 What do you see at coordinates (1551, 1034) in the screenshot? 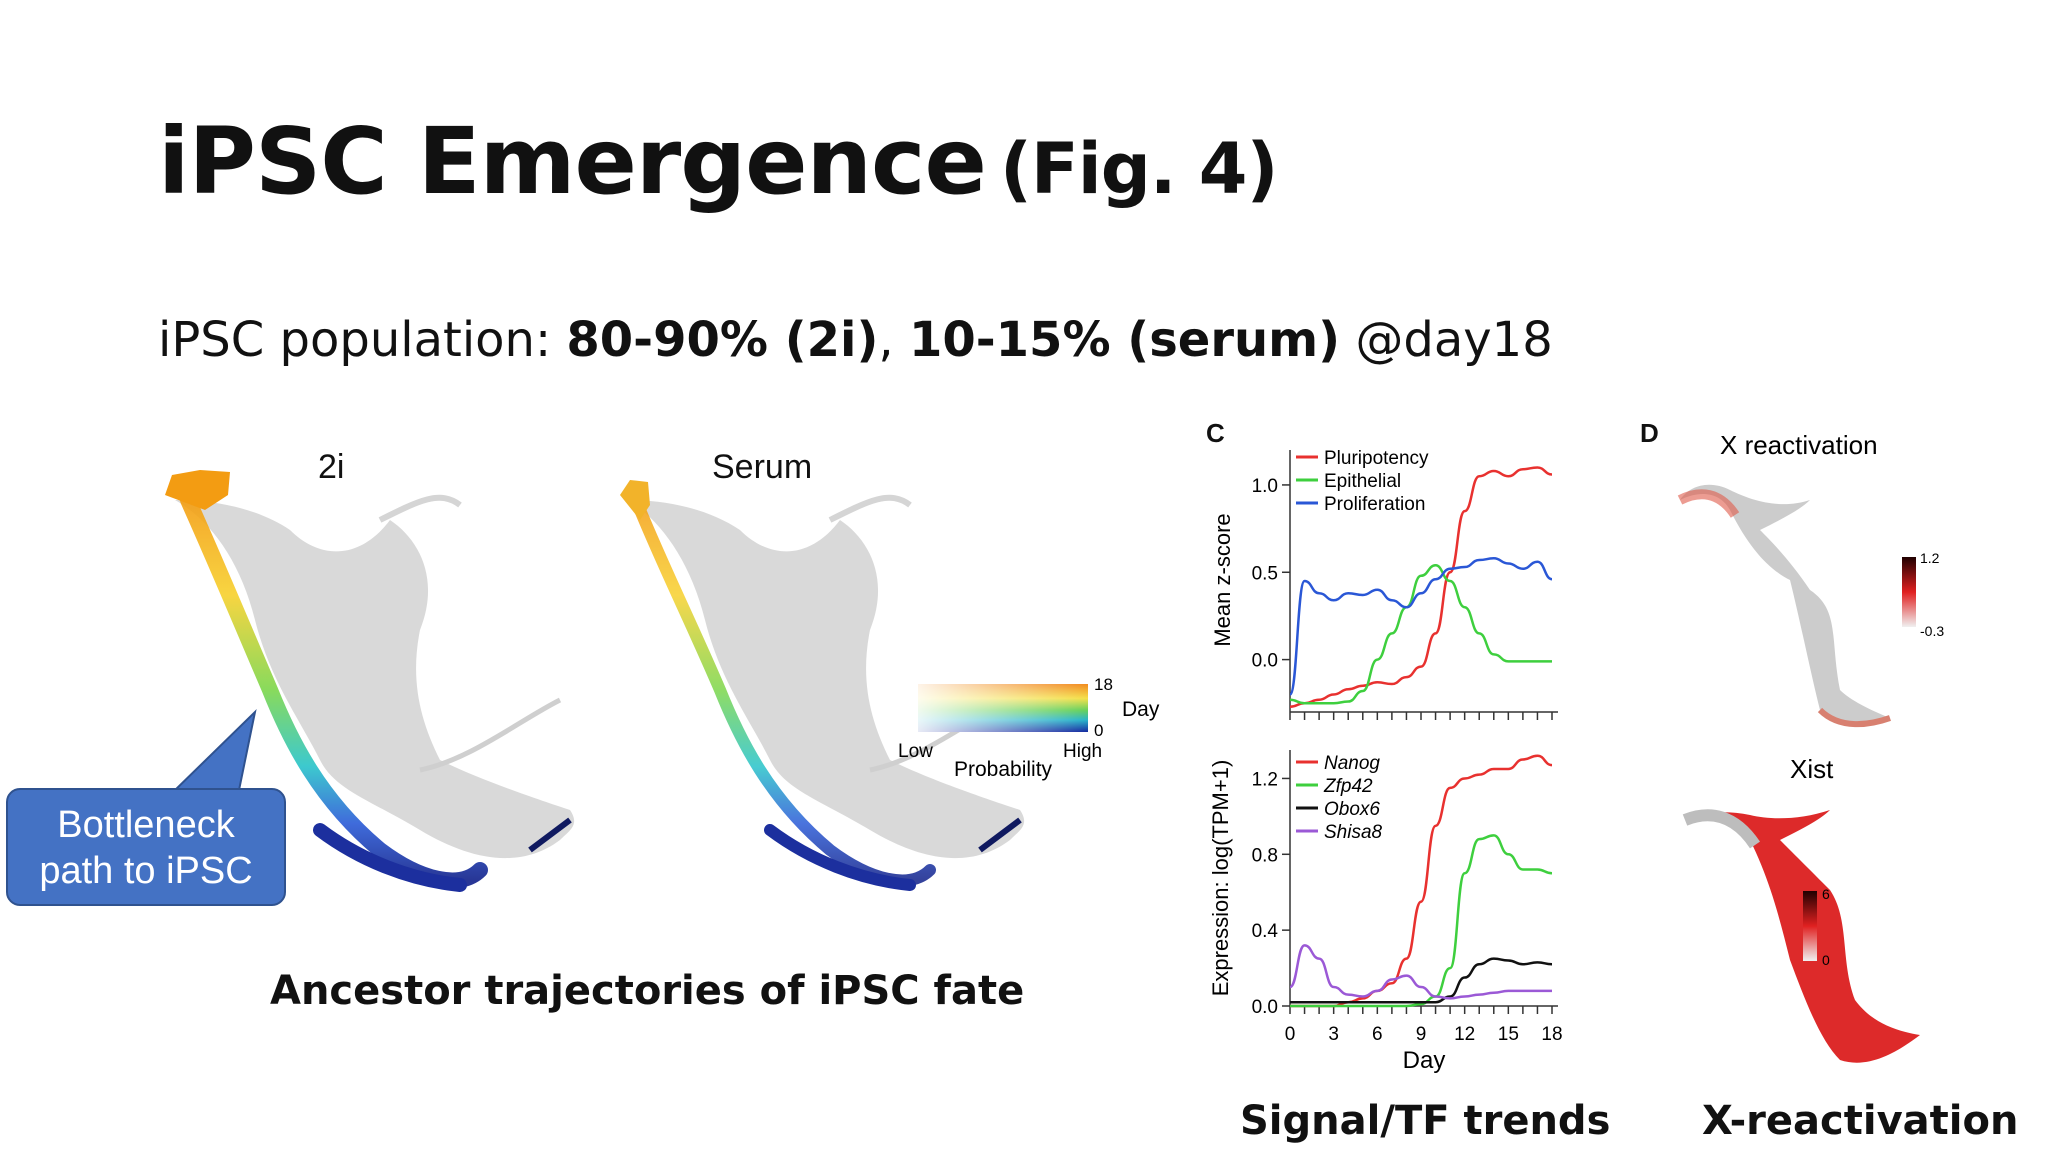
I see `x-tick-label: 18` at bounding box center [1551, 1034].